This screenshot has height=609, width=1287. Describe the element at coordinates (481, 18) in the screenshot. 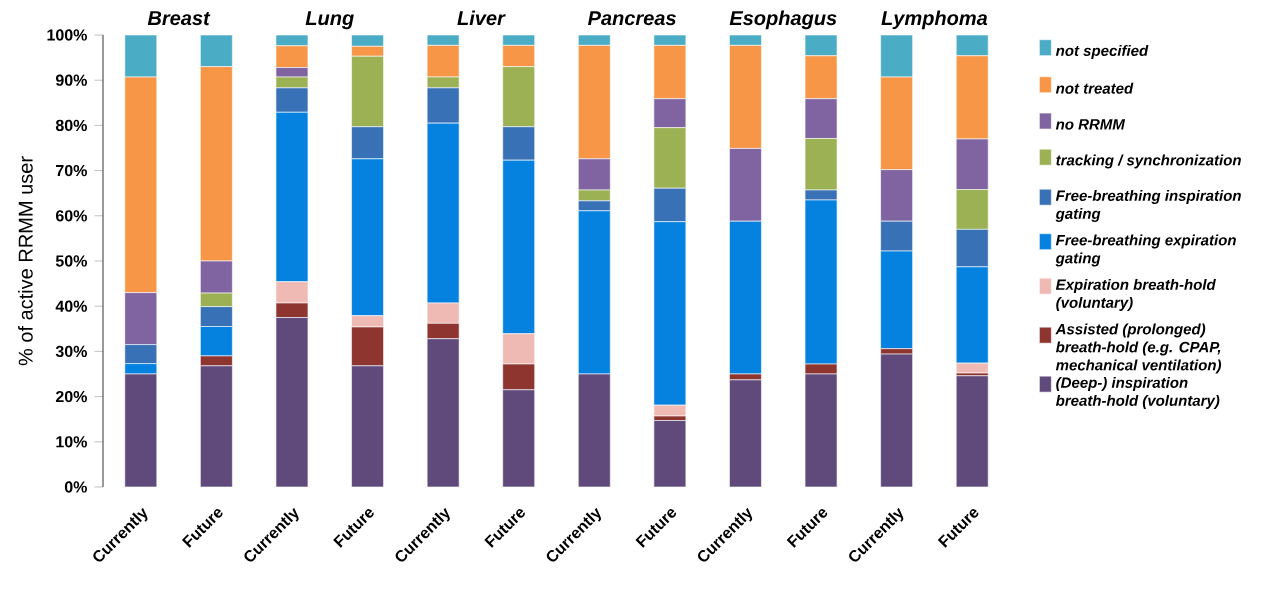

I see `text: Liver` at that location.